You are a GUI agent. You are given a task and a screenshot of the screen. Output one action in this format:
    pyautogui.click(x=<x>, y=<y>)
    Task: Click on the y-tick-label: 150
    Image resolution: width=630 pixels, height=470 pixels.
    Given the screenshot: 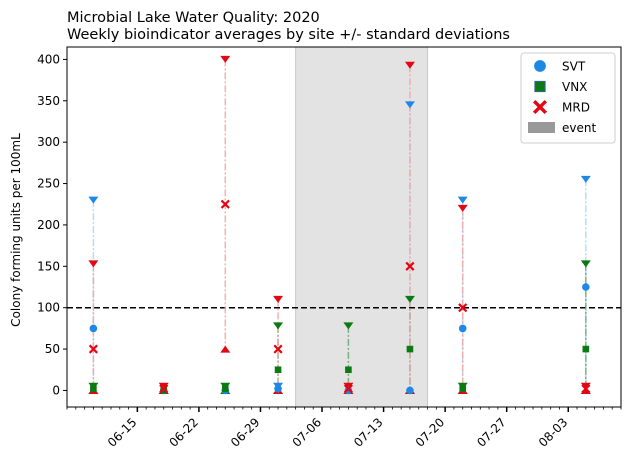 What is the action you would take?
    pyautogui.click(x=48, y=266)
    